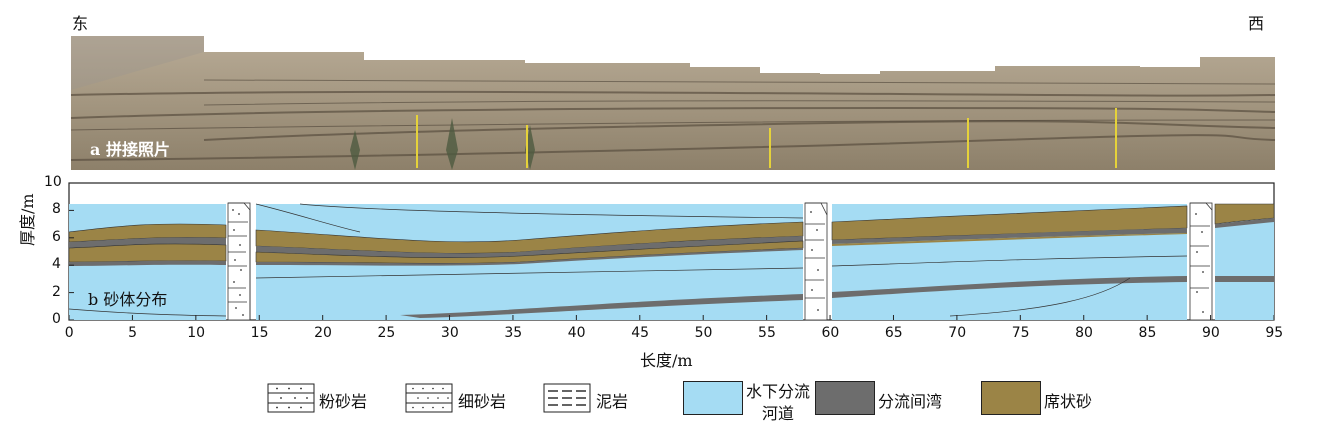  Describe the element at coordinates (1068, 401) in the screenshot. I see `legend-label-sheet-sand: 席状砂` at that location.